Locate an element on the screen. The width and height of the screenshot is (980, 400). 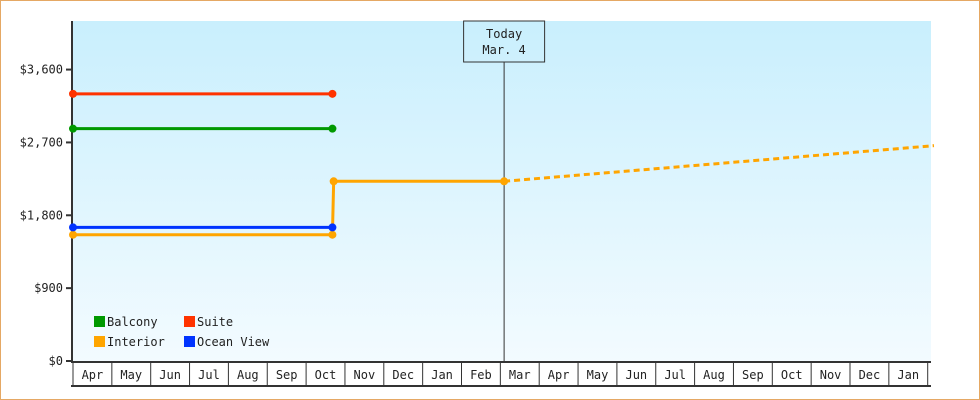
y-tick-label: $1,800 is located at coordinates (41, 215).